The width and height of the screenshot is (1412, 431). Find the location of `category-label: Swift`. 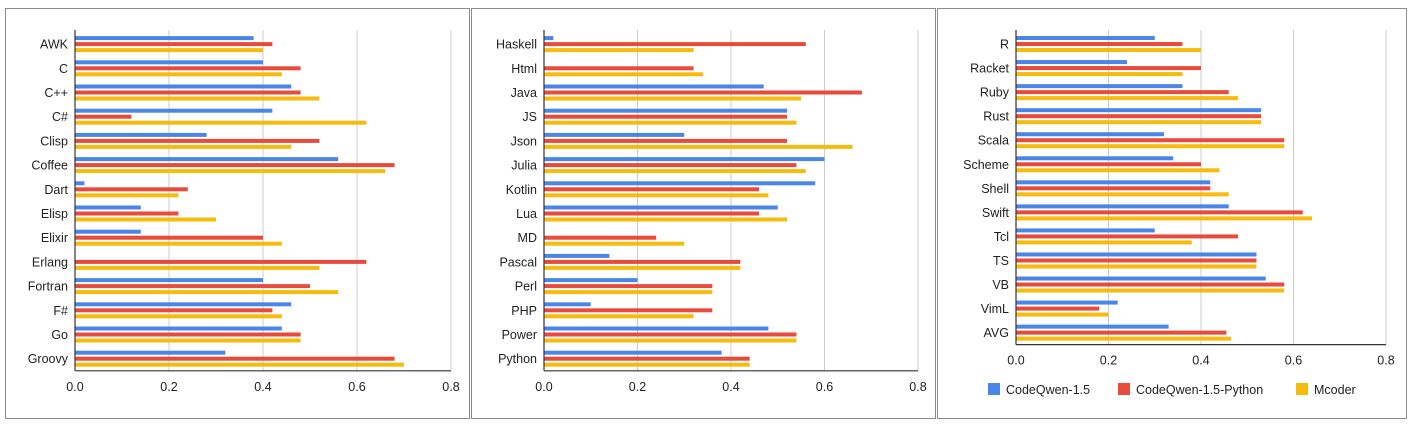

category-label: Swift is located at coordinates (996, 213).